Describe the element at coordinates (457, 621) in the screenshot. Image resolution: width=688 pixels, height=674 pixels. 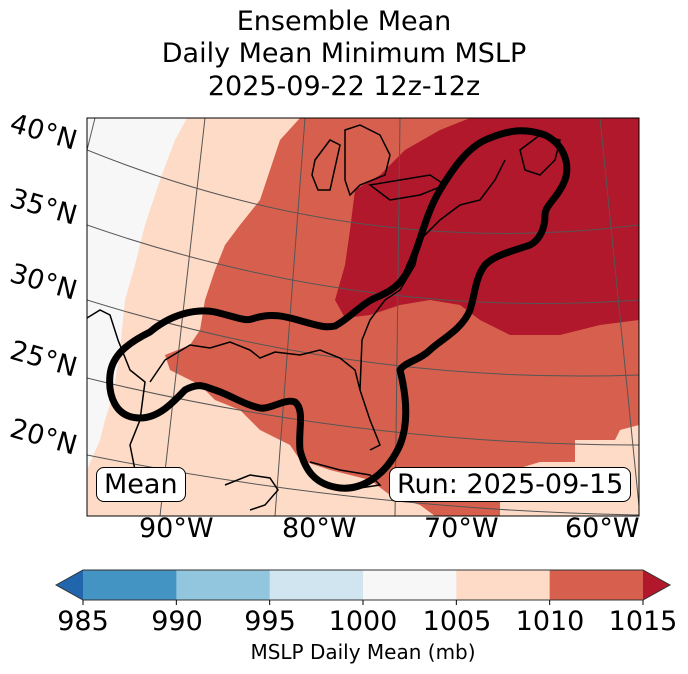
I see `colorbar-tick-1005: 1005` at that location.